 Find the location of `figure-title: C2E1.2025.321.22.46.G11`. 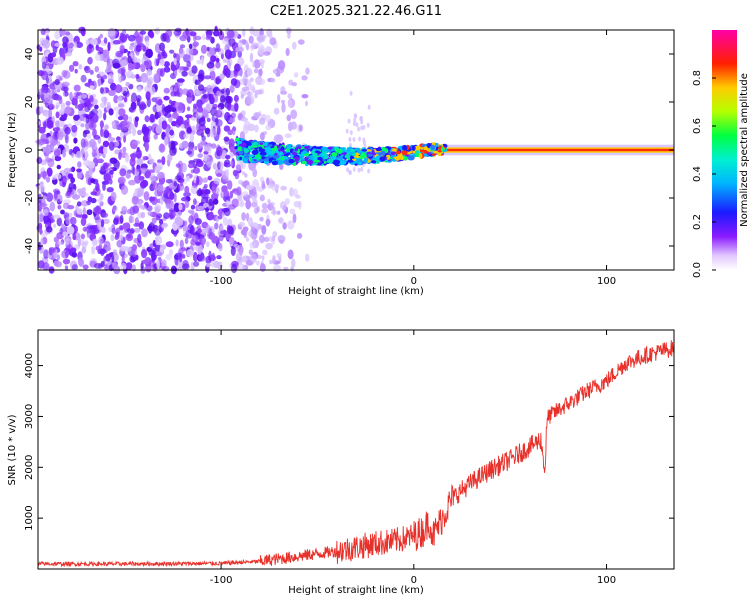

figure-title: C2E1.2025.321.22.46.G11 is located at coordinates (356, 11).